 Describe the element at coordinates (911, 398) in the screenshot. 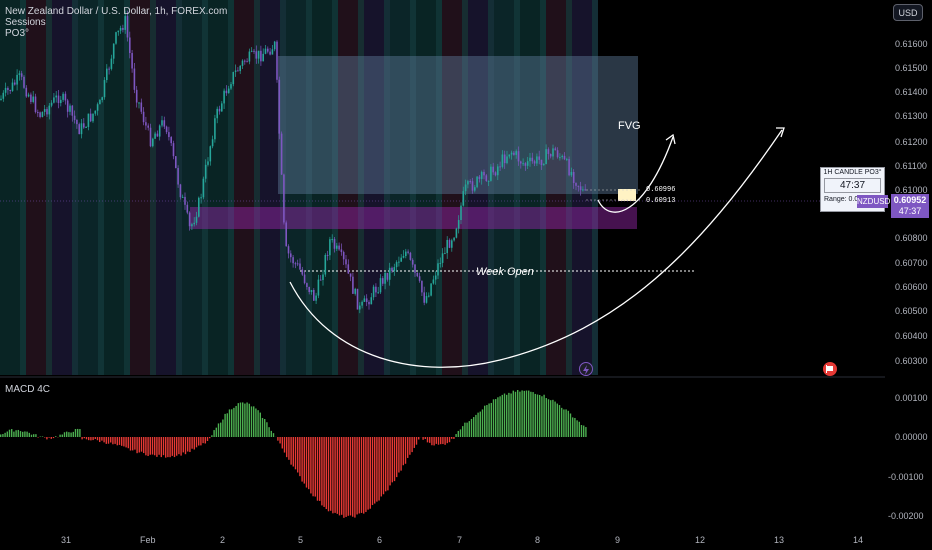

I see `macd-tick: 0.00100` at that location.